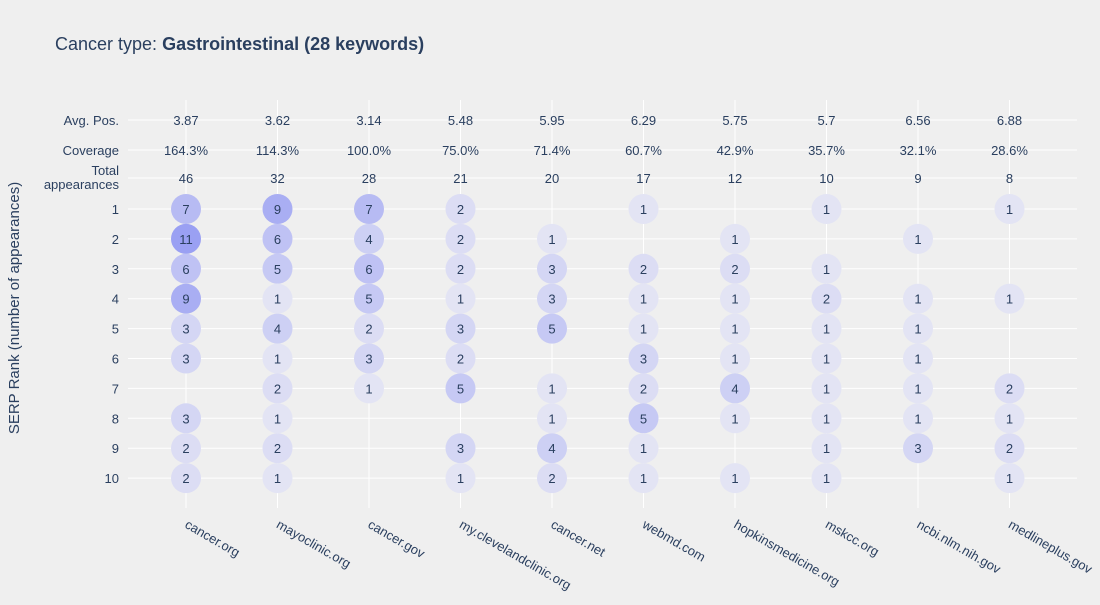 The width and height of the screenshot is (1100, 605). Describe the element at coordinates (186, 238) in the screenshot. I see `bubble: 11` at that location.